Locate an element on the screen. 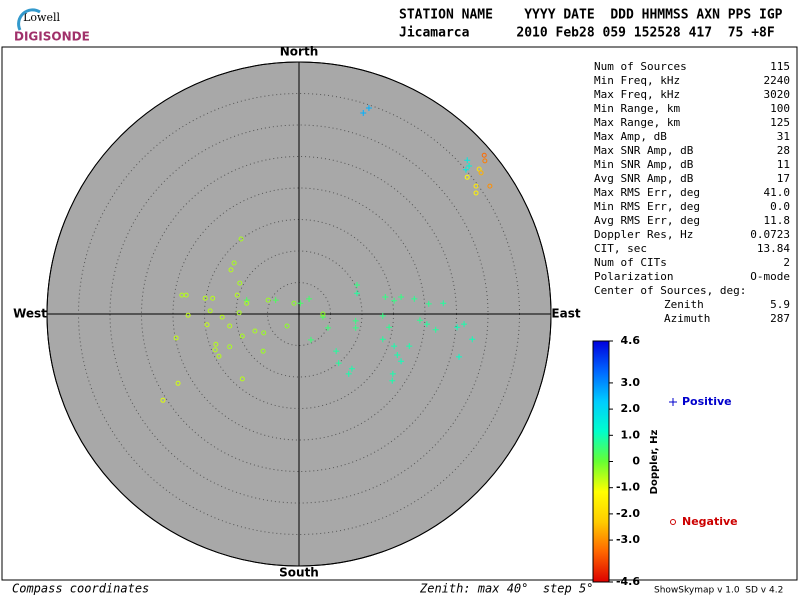  stat-label: Max Amp, dB is located at coordinates (630, 136).